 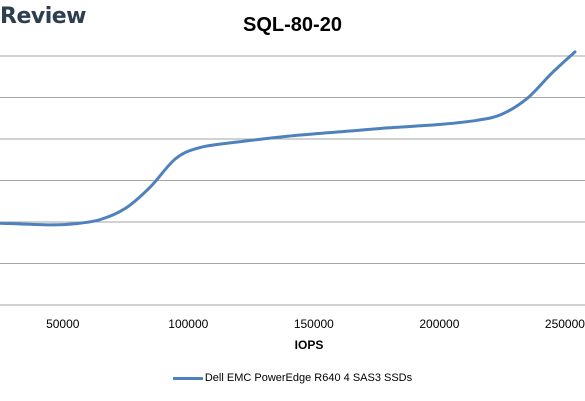 What do you see at coordinates (188, 324) in the screenshot?
I see `x-tick-label: 100000` at bounding box center [188, 324].